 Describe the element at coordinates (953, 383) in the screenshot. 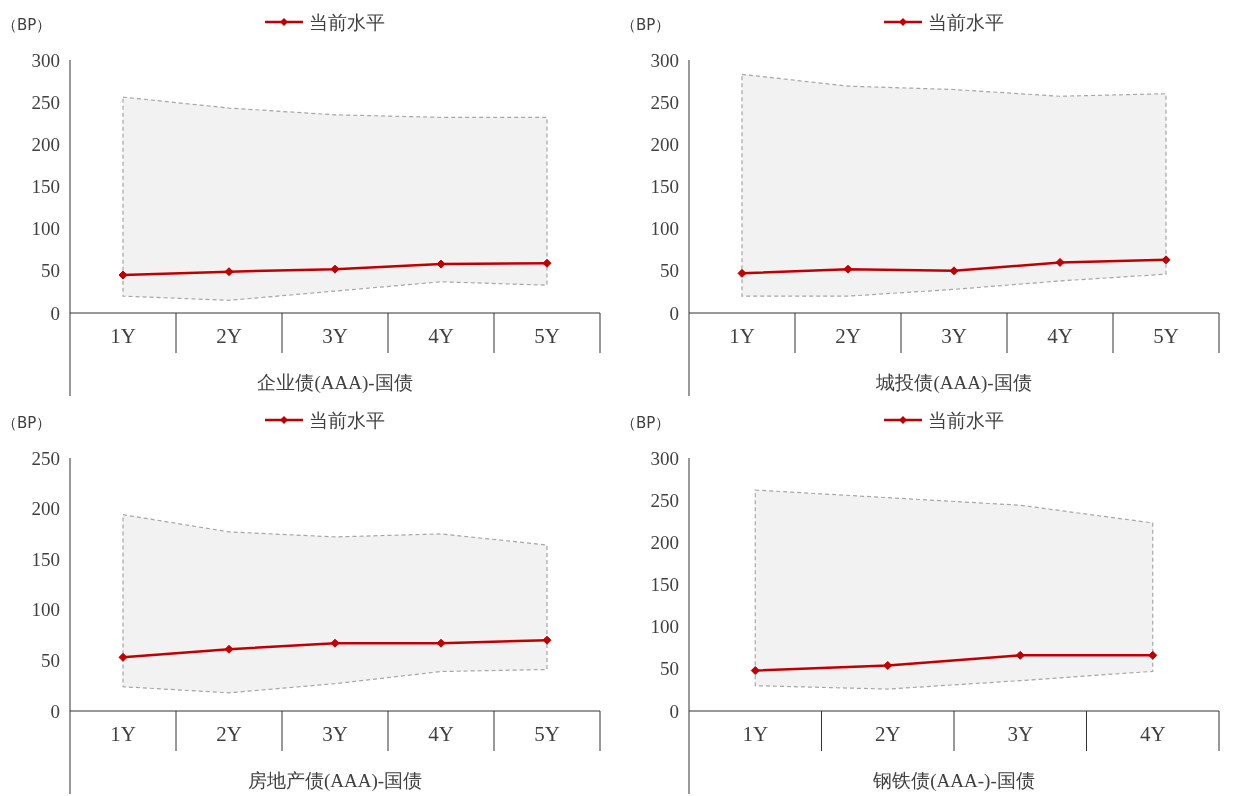

I see `x-axis-title: 城投债(AAA)-国债` at that location.